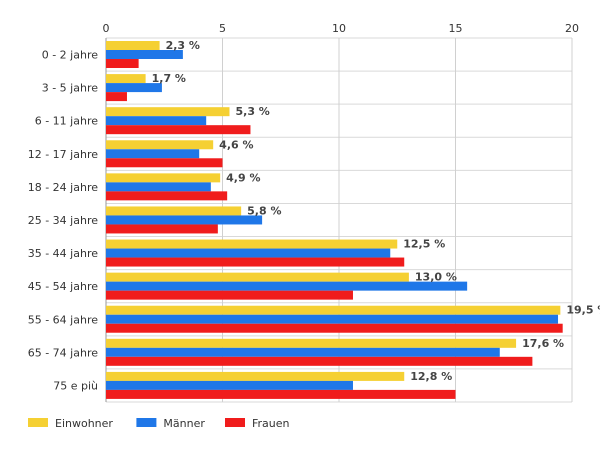  What do you see at coordinates (63, 352) in the screenshot?
I see `category-label: 65 - 74 jahre` at bounding box center [63, 352].